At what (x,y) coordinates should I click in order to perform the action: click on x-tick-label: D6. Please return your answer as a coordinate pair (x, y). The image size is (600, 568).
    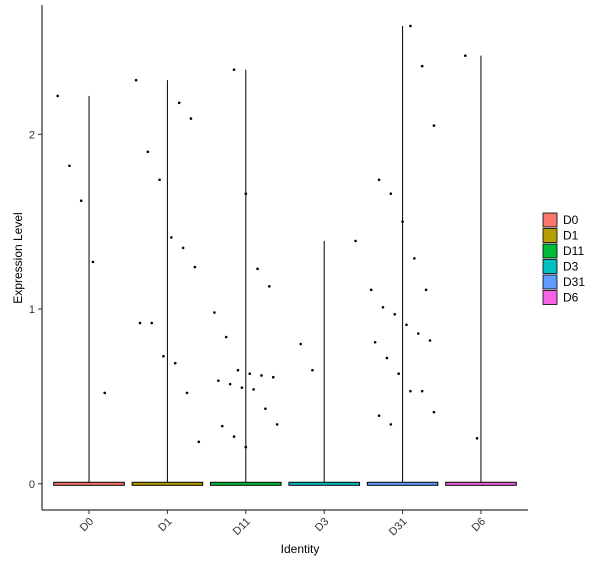
    Looking at the image, I should click on (479, 525).